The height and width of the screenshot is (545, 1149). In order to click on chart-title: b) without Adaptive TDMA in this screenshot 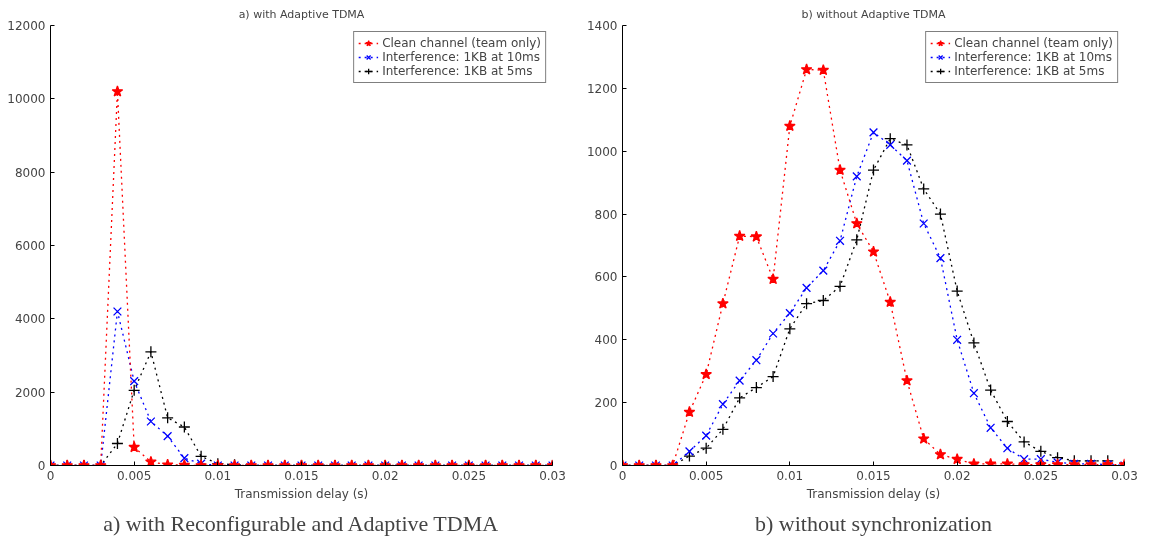, I will do `click(873, 14)`.